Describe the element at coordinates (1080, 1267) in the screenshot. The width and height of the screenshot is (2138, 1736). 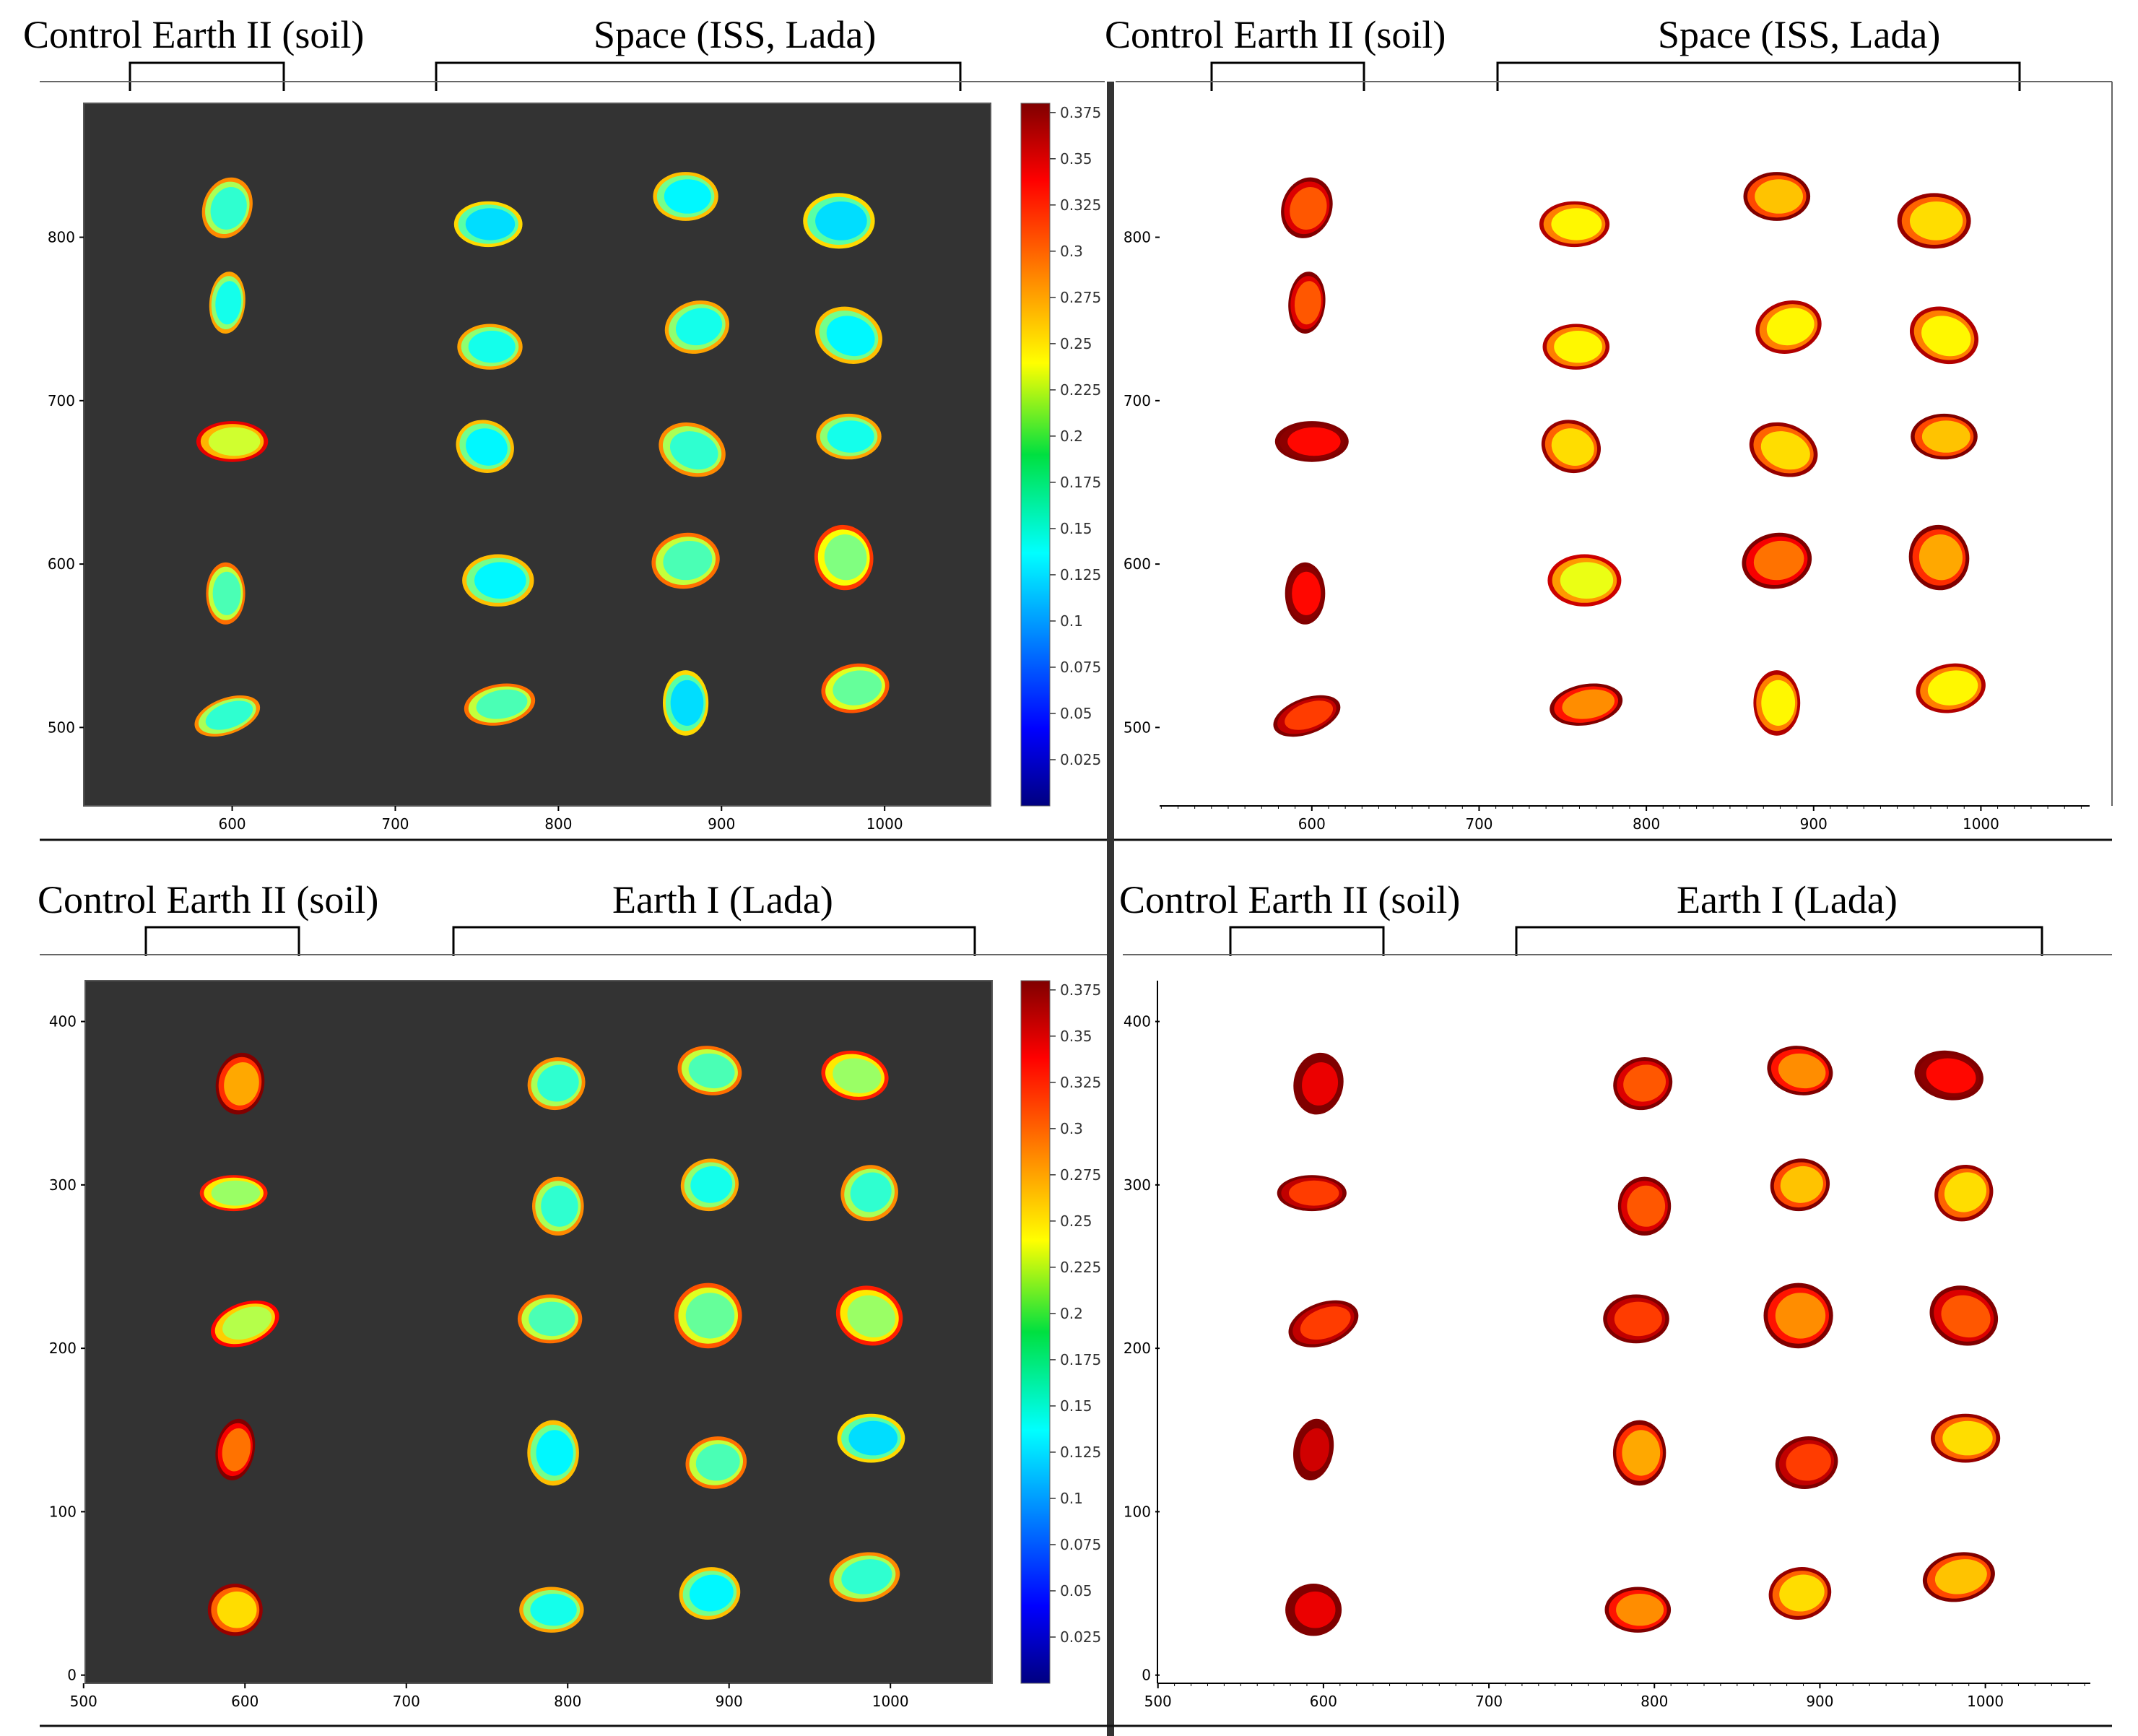
I see `colorbar-tick-label: 0.225` at that location.